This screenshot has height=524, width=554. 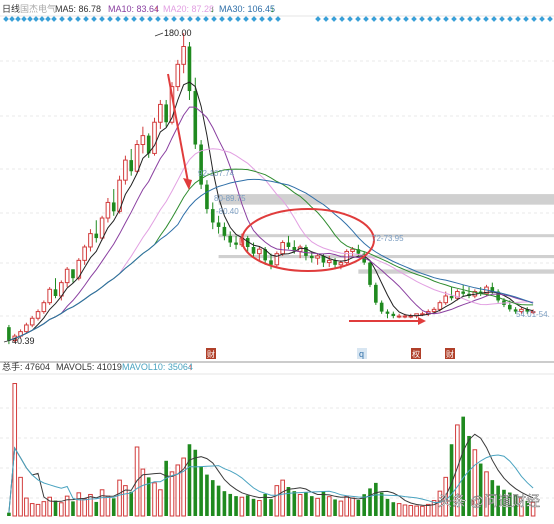 I want to click on event-marker-2-text: 权, so click(x=416, y=354).